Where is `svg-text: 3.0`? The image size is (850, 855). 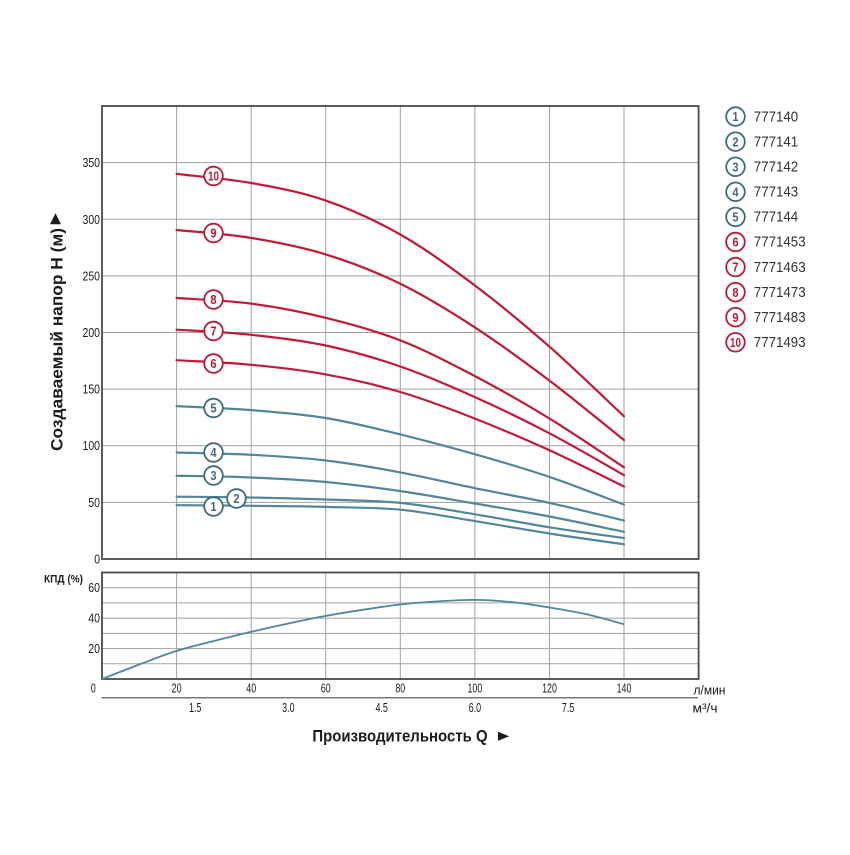
svg-text: 3.0 is located at coordinates (288, 708).